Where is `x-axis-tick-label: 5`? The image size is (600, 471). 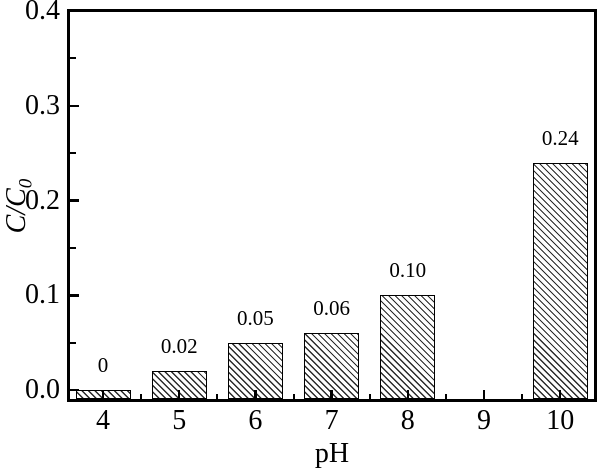
x-axis-tick-label: 5 is located at coordinates (179, 420).